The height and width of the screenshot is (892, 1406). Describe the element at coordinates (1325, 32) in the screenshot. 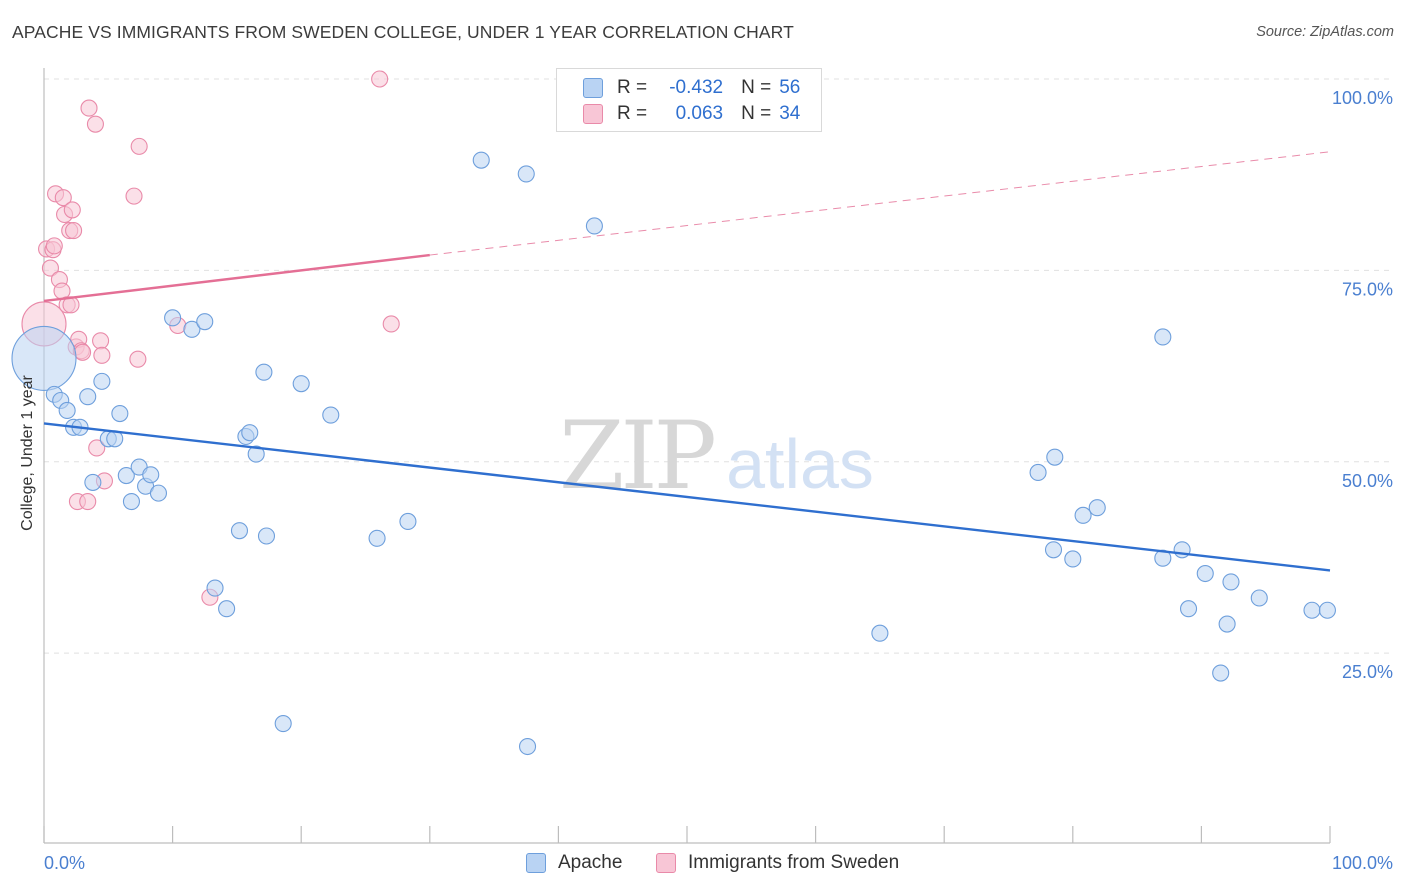

I see `source-credit: Source: ZipAtlas.com` at that location.